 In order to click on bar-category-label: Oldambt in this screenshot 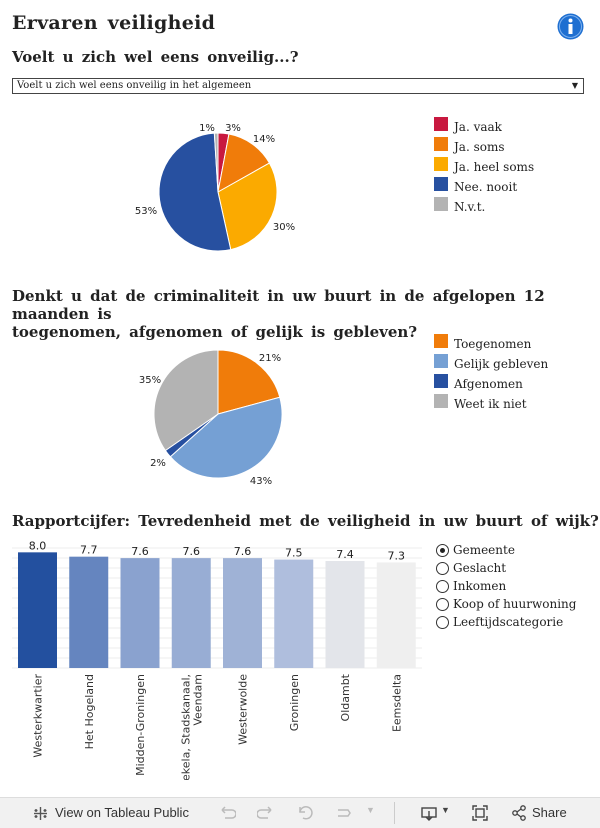, I will do `click(345, 697)`.